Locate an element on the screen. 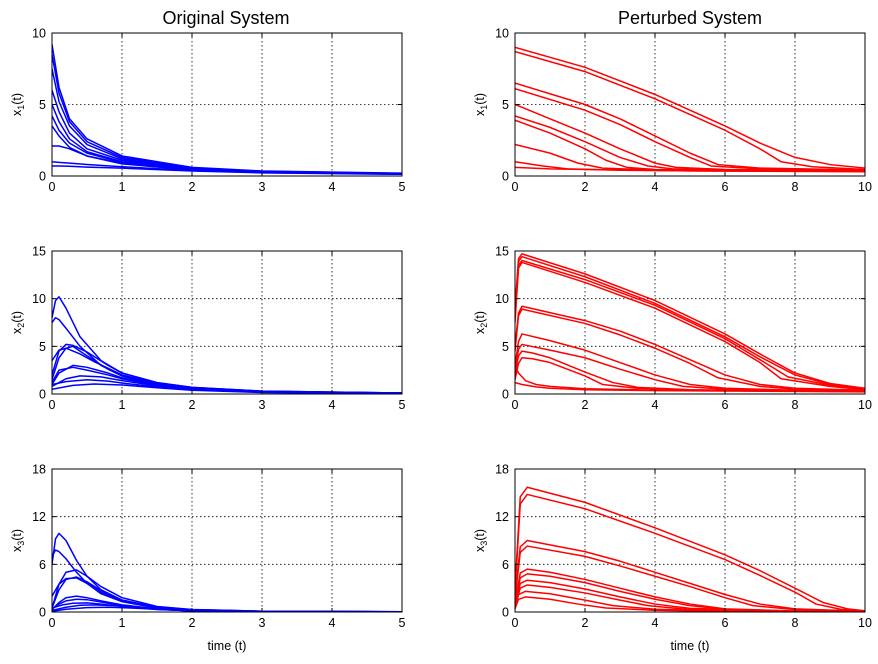 This screenshot has height=664, width=878. panel-original-x1: 0 1 2 3 4 5 0 5 10 x1(t) is located at coordinates (208, 111).